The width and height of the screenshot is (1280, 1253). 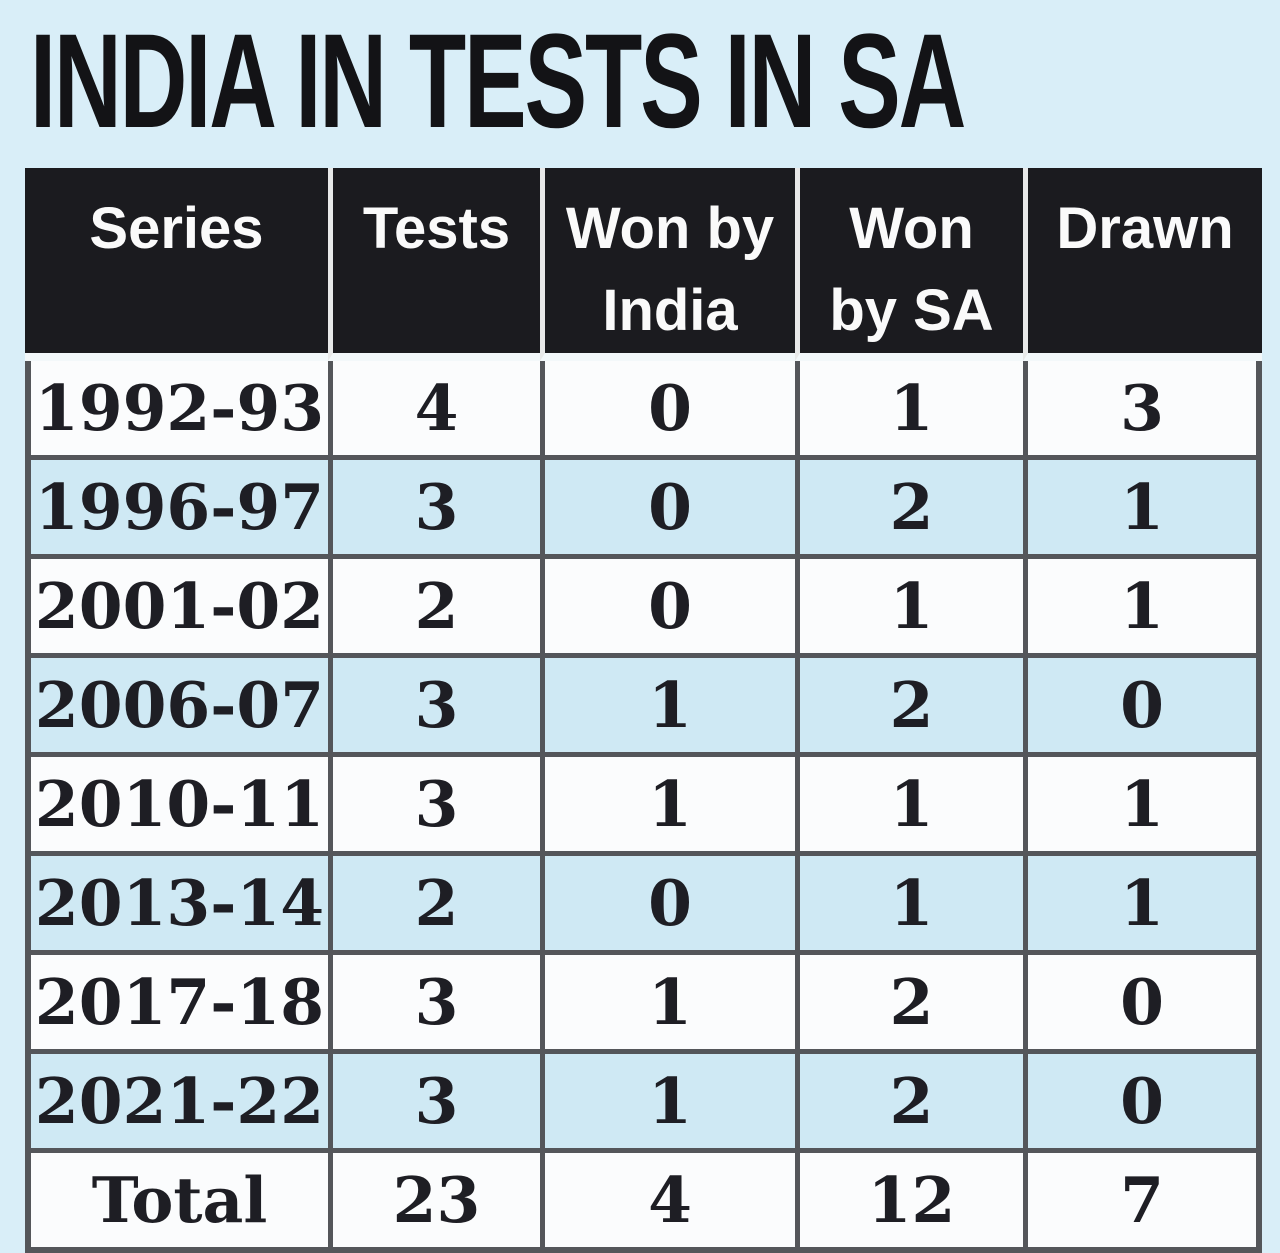 What do you see at coordinates (667, 264) in the screenshot?
I see `col-header-won-by-india: Won by India` at bounding box center [667, 264].